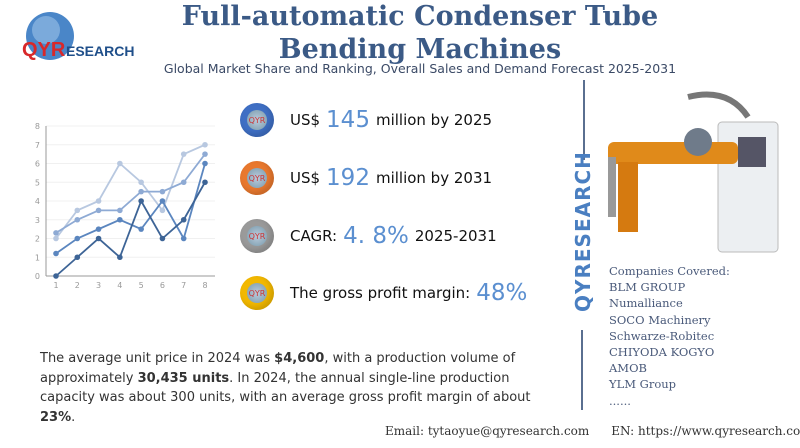 The width and height of the screenshot is (800, 448). What do you see at coordinates (37, 182) in the screenshot?
I see `y-tick-label: 5` at bounding box center [37, 182].